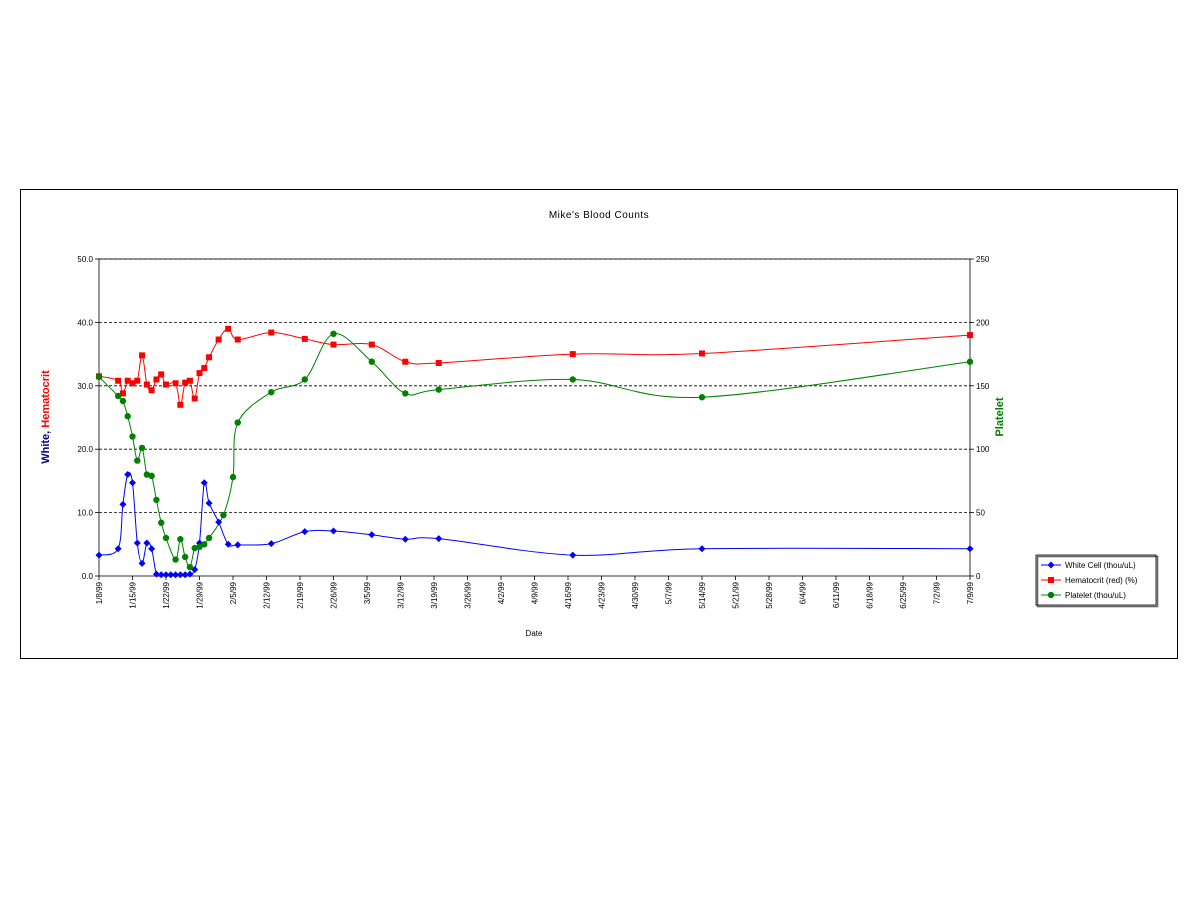  I want to click on x-tick-label: 5/28/99, so click(769, 594).